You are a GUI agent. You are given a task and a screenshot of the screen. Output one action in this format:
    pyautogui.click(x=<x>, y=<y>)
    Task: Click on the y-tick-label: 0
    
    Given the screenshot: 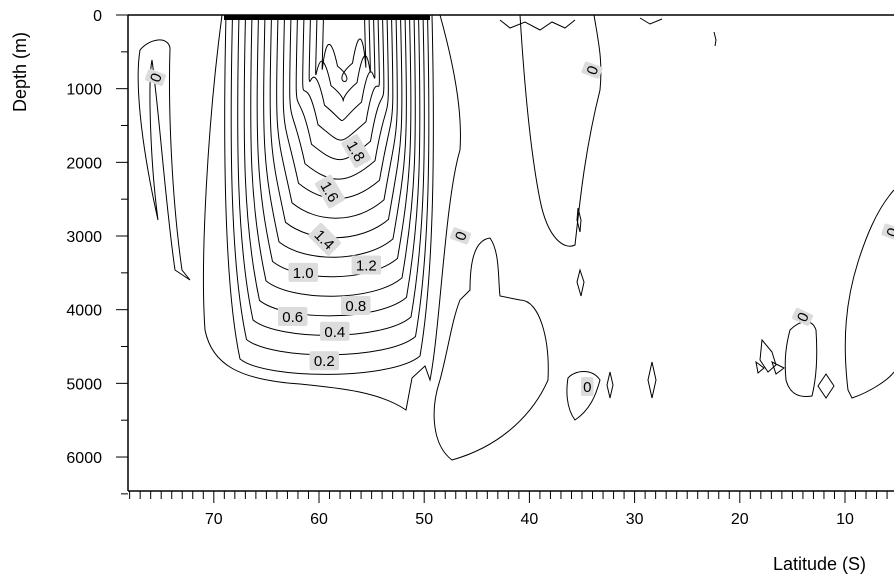 What is the action you would take?
    pyautogui.click(x=97, y=16)
    